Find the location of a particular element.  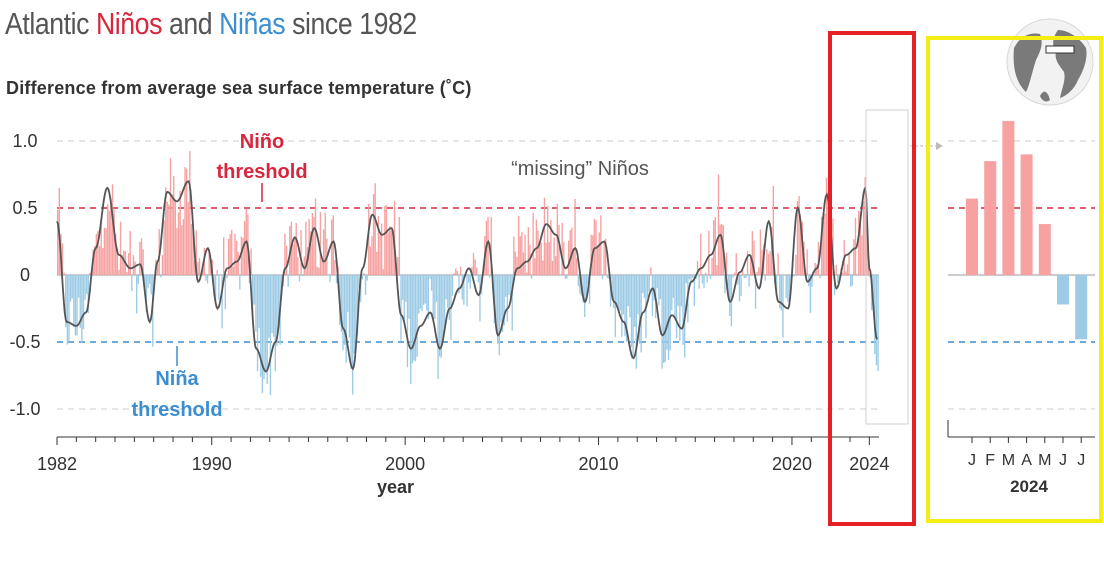

inset-x-tick-label: M is located at coordinates (1008, 460).